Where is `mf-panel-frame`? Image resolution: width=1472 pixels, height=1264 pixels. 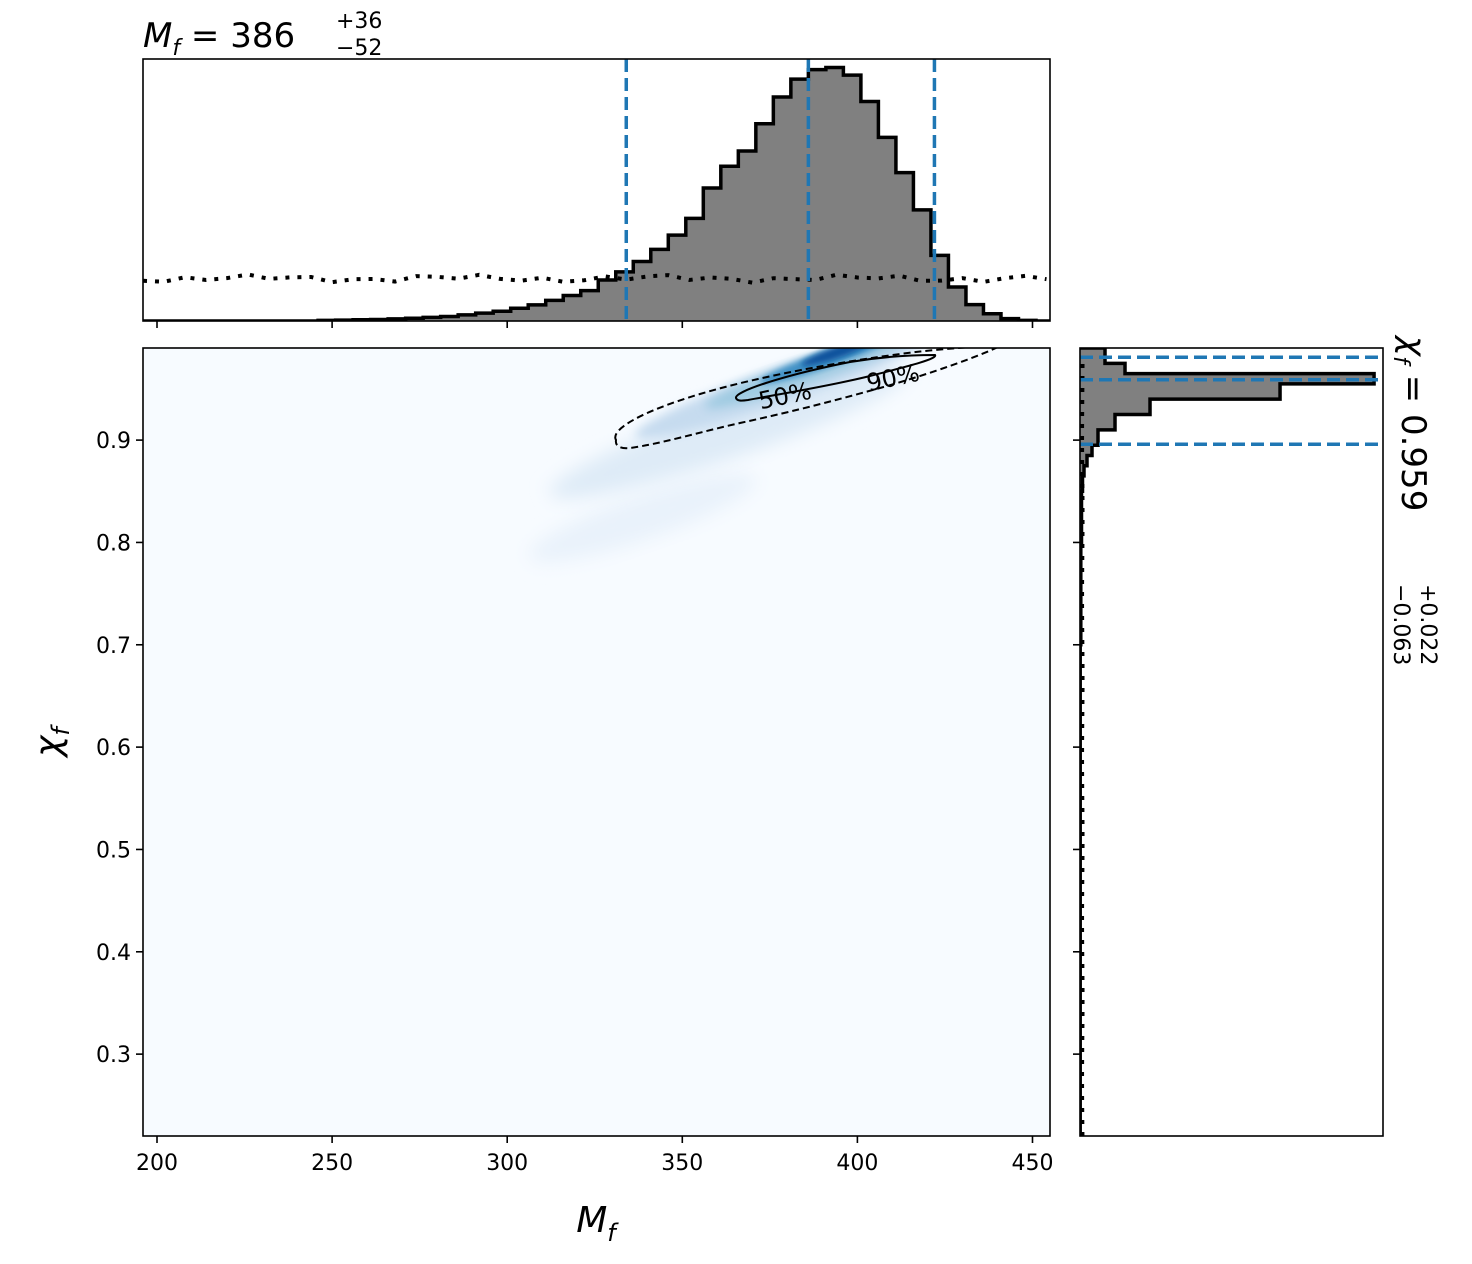
mf-panel-frame is located at coordinates (596, 190).